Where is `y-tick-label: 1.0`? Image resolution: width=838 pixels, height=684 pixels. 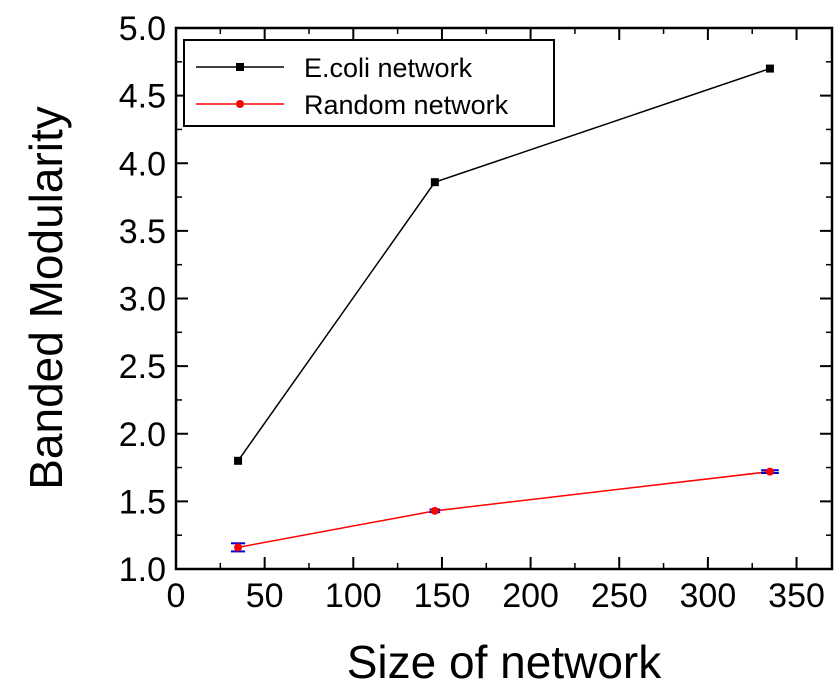 y-tick-label: 1.0 is located at coordinates (142, 570).